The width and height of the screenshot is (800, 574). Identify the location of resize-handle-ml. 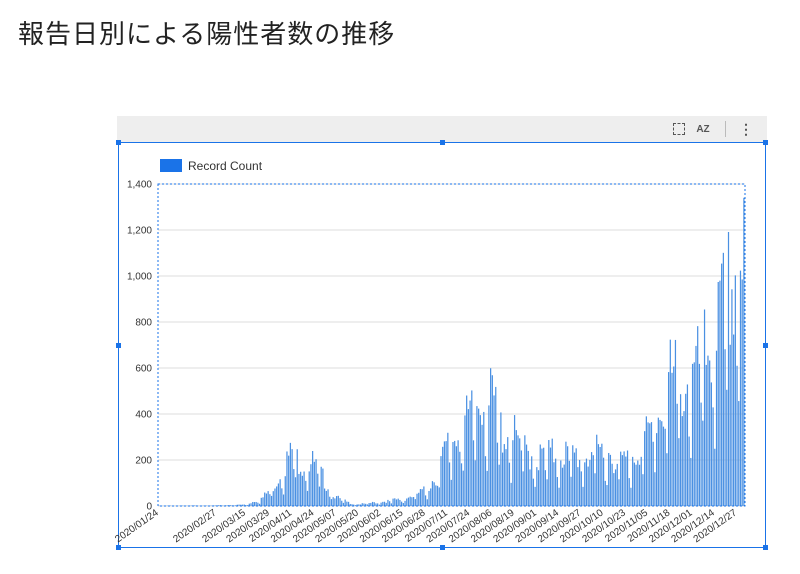
(118, 345).